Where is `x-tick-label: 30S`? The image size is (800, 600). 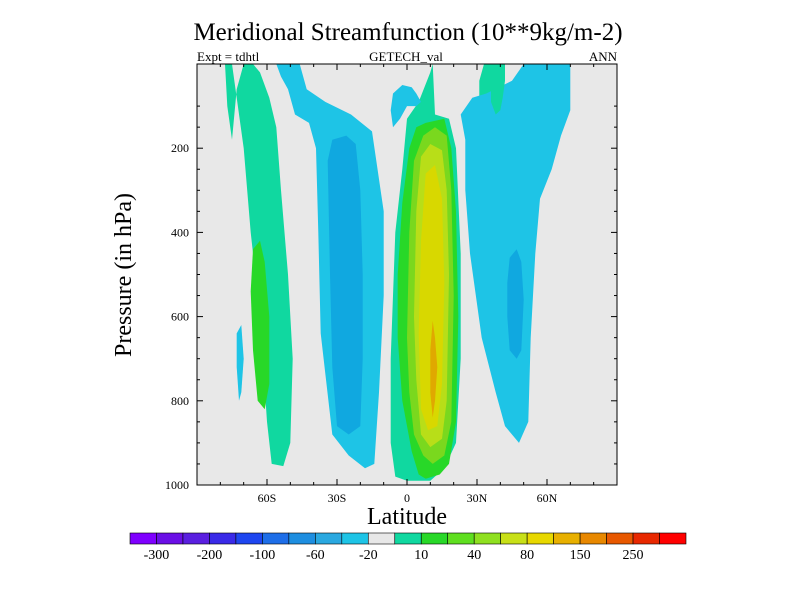 x-tick-label: 30S is located at coordinates (337, 498).